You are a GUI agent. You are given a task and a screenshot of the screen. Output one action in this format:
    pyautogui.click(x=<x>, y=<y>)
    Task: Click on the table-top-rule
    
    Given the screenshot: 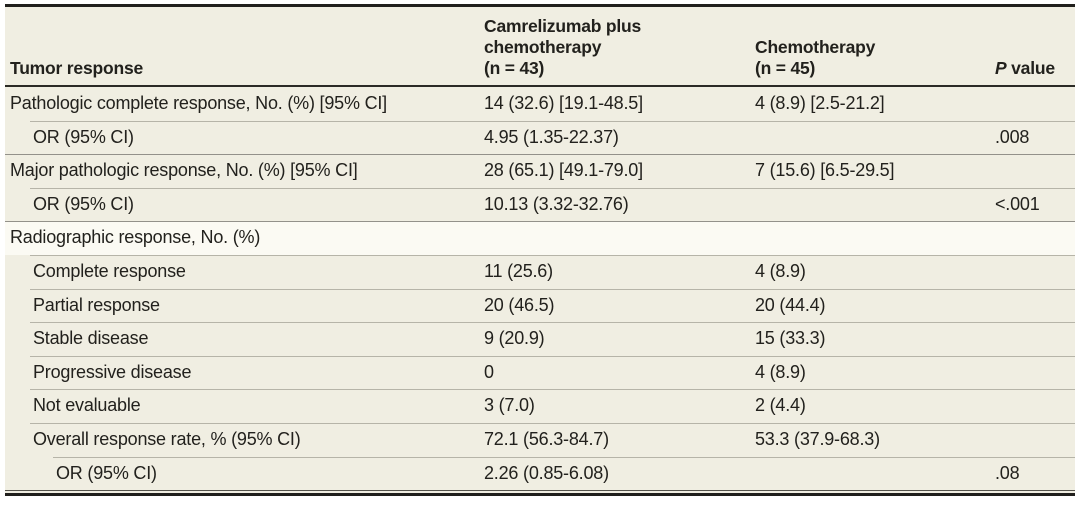 What is the action you would take?
    pyautogui.click(x=540, y=5)
    